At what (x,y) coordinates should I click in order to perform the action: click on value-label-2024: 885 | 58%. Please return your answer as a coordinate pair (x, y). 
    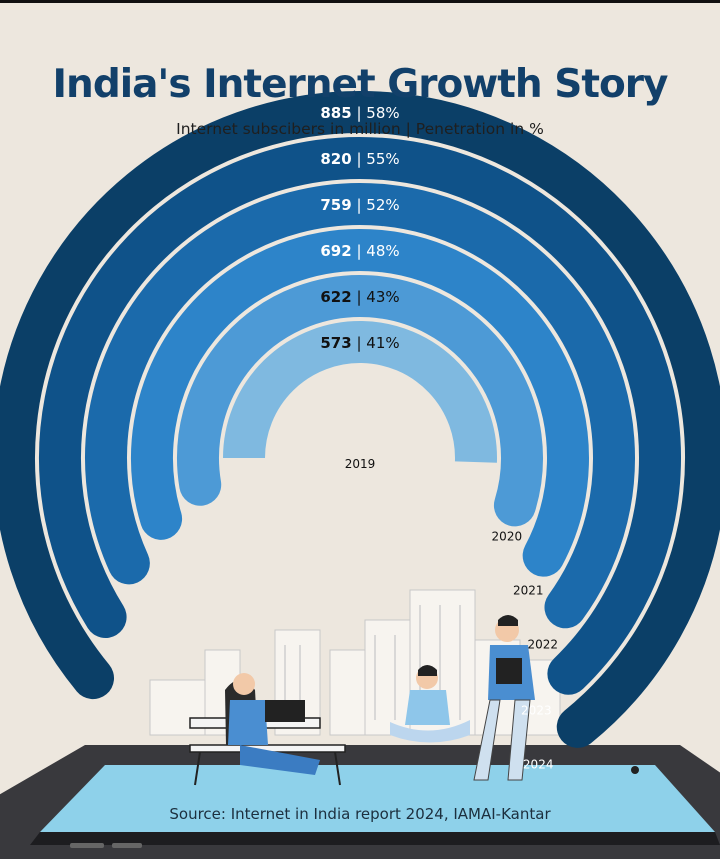
    Looking at the image, I should click on (359, 113).